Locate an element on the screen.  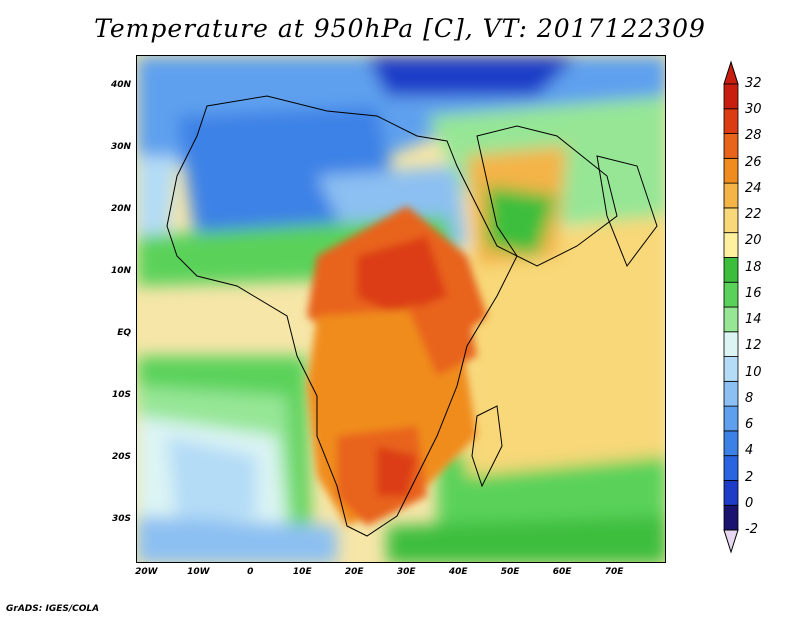
latitude-label: 20S is located at coordinates (121, 456).